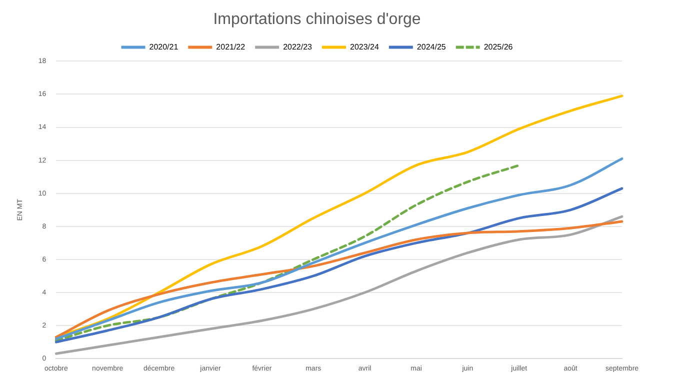 This screenshot has width=690, height=387. What do you see at coordinates (164, 47) in the screenshot?
I see `legend-label: 2020/21` at bounding box center [164, 47].